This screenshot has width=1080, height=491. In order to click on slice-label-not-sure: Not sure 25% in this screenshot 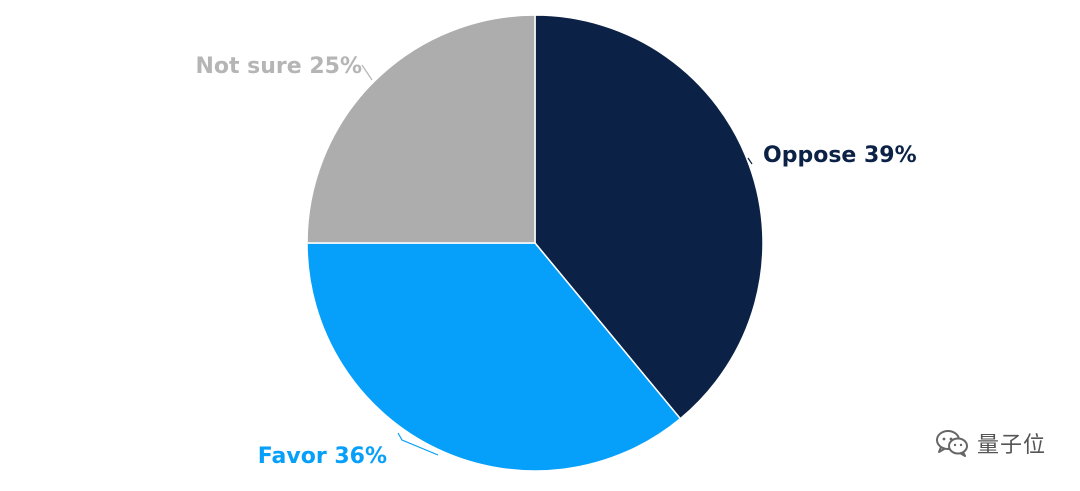, I will do `click(278, 66)`.